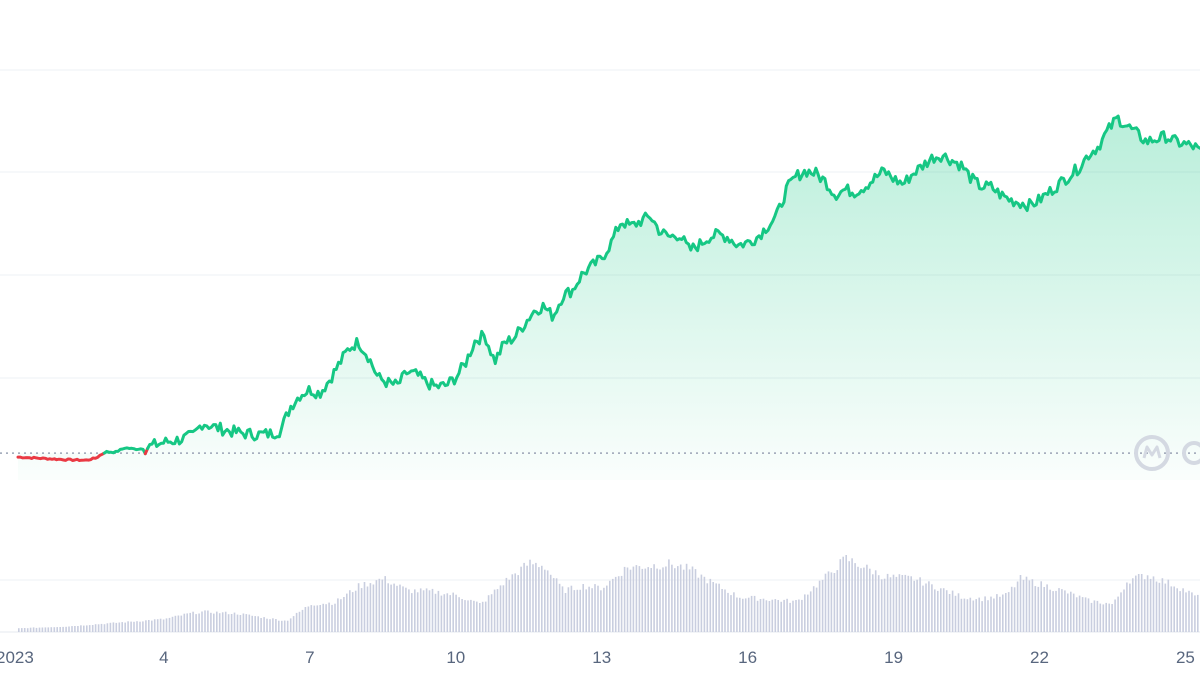 The height and width of the screenshot is (680, 1200). What do you see at coordinates (608, 593) in the screenshot?
I see `volume-bars` at bounding box center [608, 593].